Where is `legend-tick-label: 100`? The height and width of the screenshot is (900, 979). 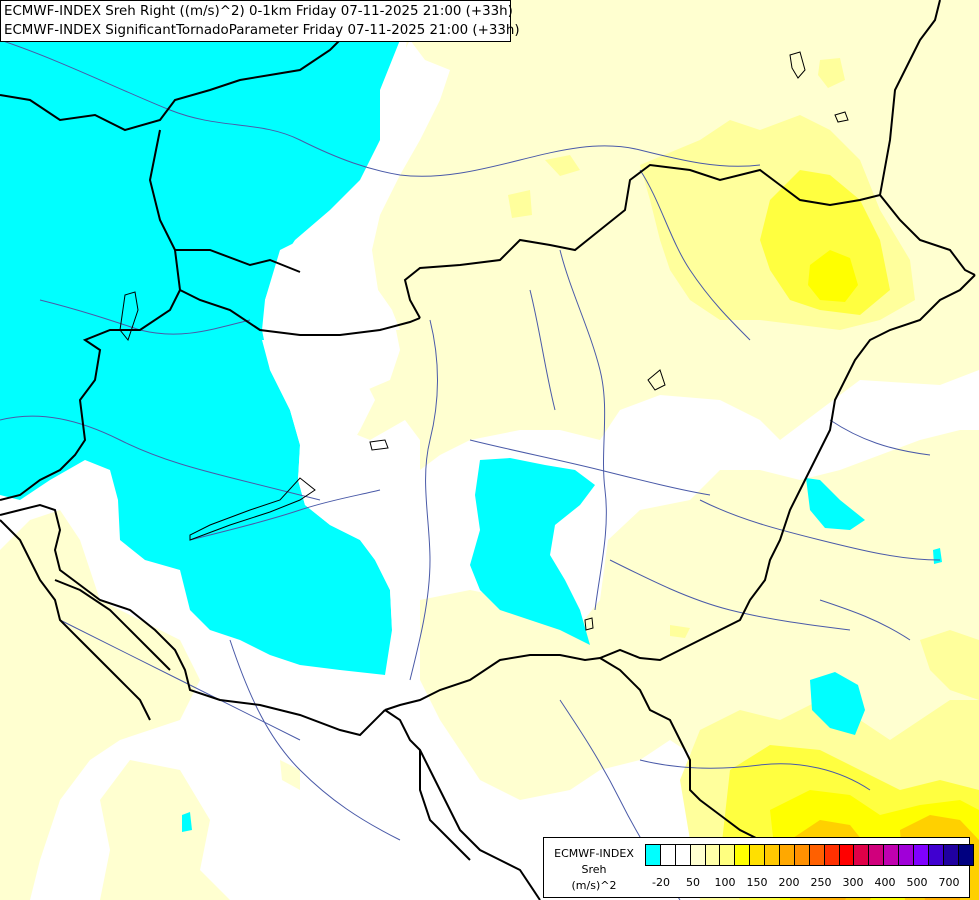
legend-tick-label: 100 is located at coordinates (725, 882).